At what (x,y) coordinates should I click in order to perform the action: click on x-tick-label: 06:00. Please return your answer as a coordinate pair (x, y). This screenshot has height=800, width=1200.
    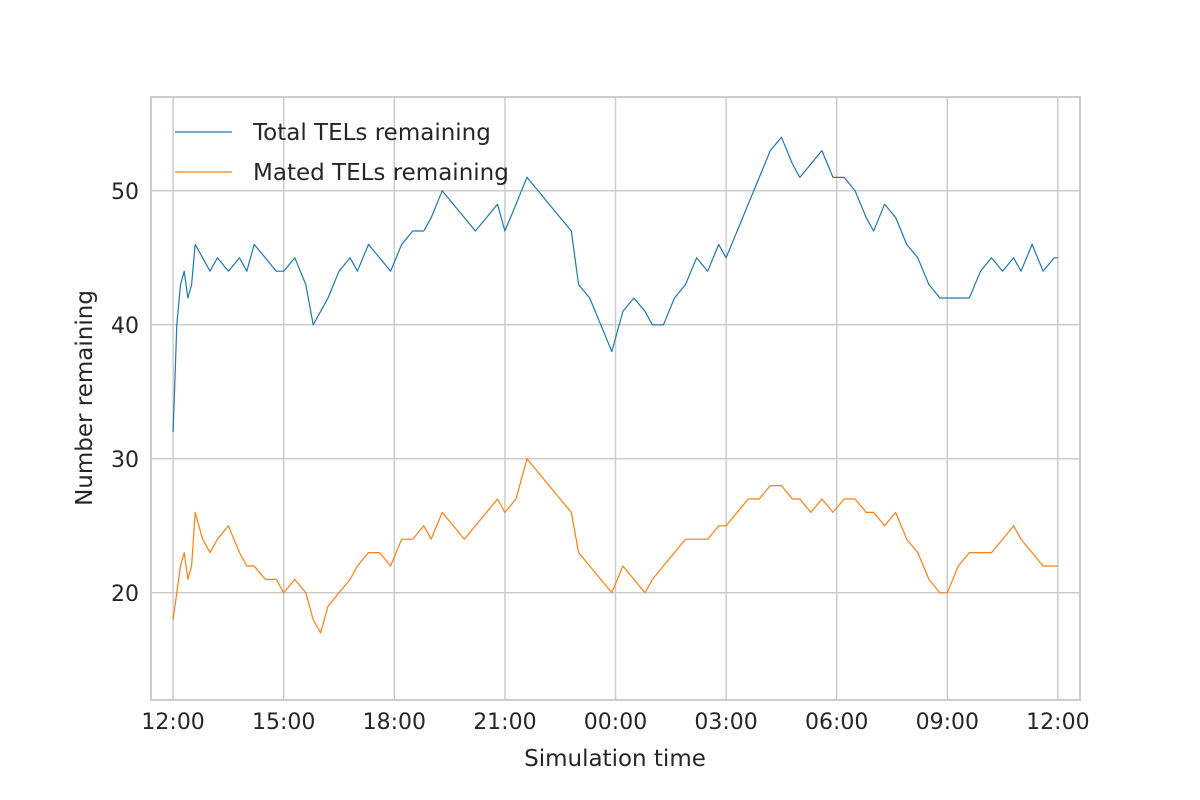
    Looking at the image, I should click on (836, 722).